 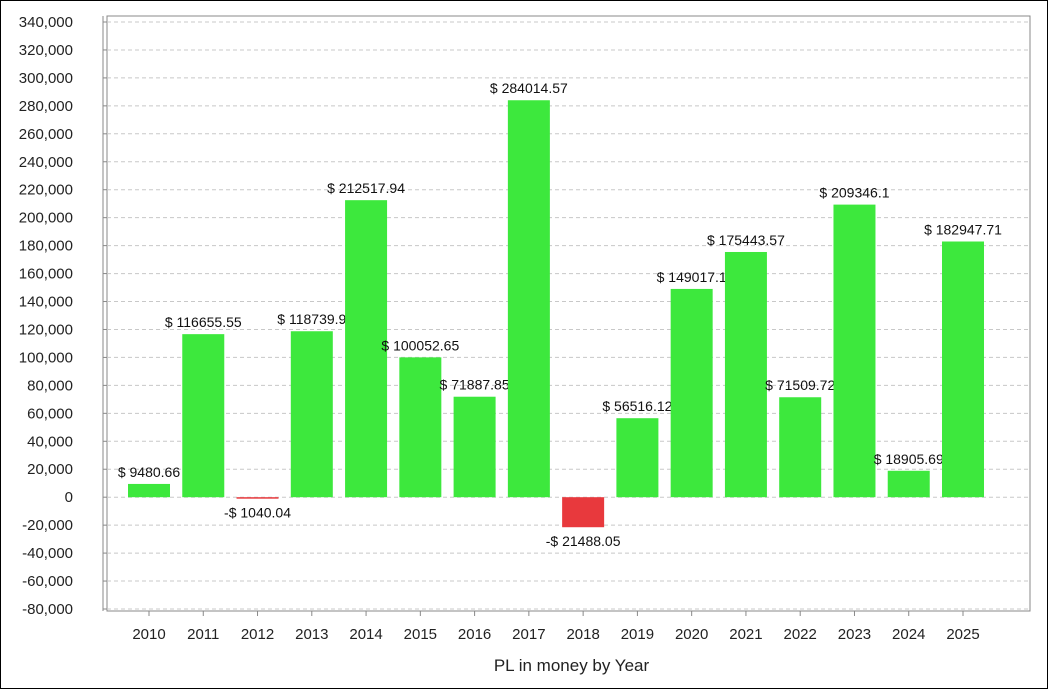 What do you see at coordinates (50, 441) in the screenshot?
I see `y-tick-label: 40,000` at bounding box center [50, 441].